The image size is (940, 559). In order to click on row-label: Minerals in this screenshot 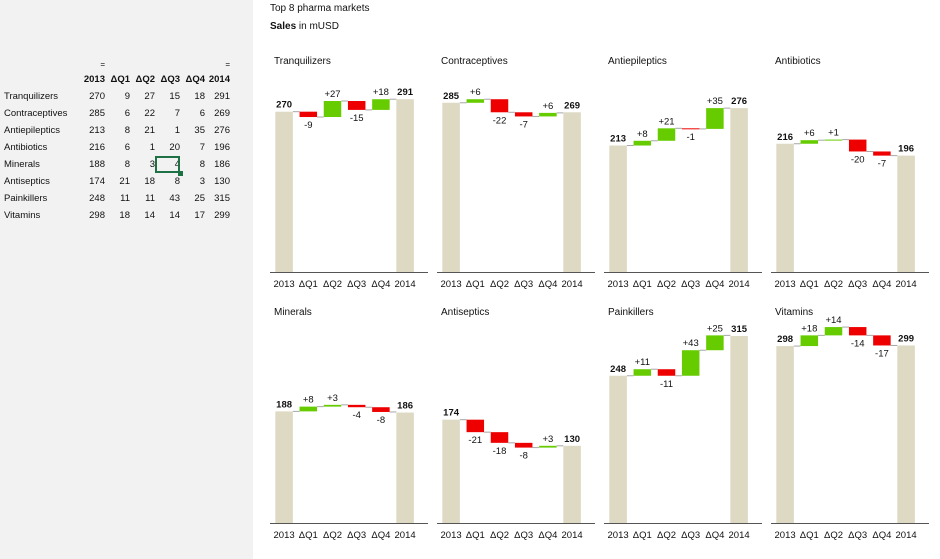, I will do `click(22, 164)`.